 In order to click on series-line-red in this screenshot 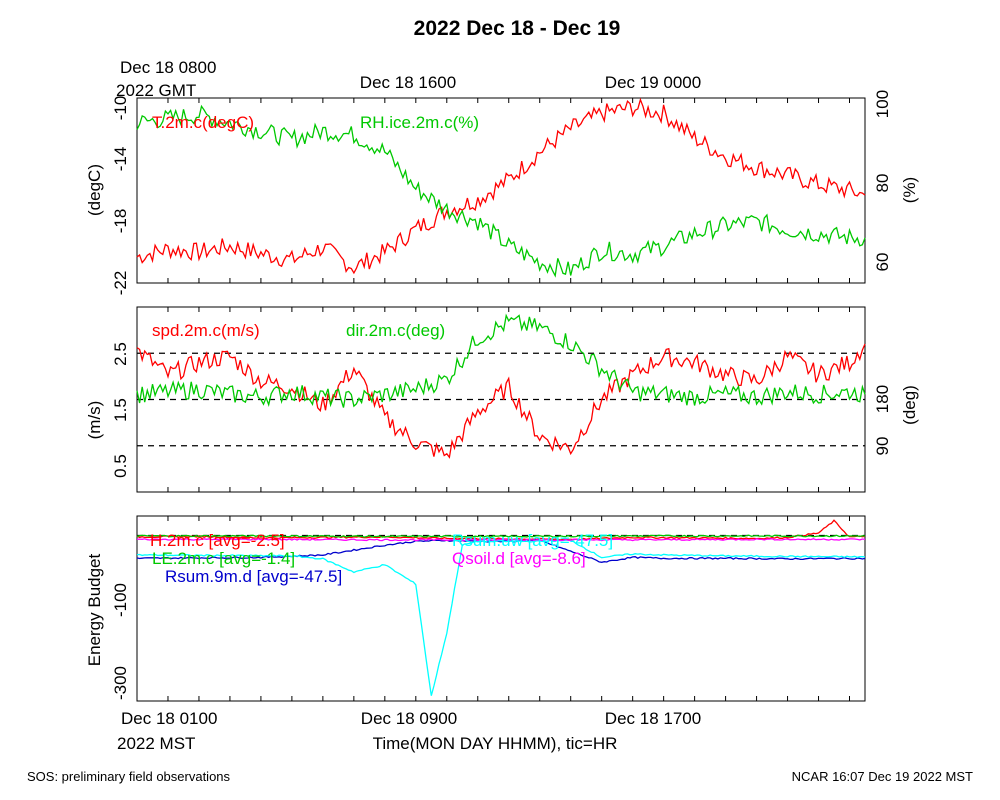, I will do `click(501, 401)`.